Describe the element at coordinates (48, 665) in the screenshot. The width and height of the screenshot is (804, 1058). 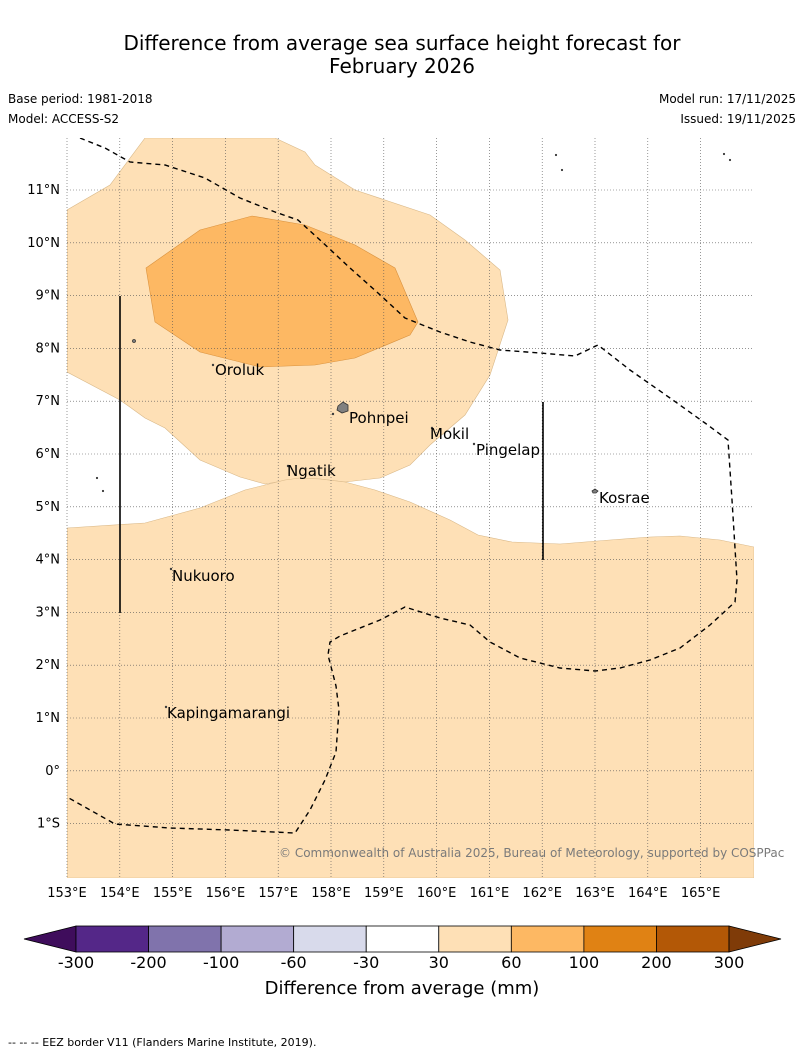
I see `lat-tick-label: 2°N` at that location.